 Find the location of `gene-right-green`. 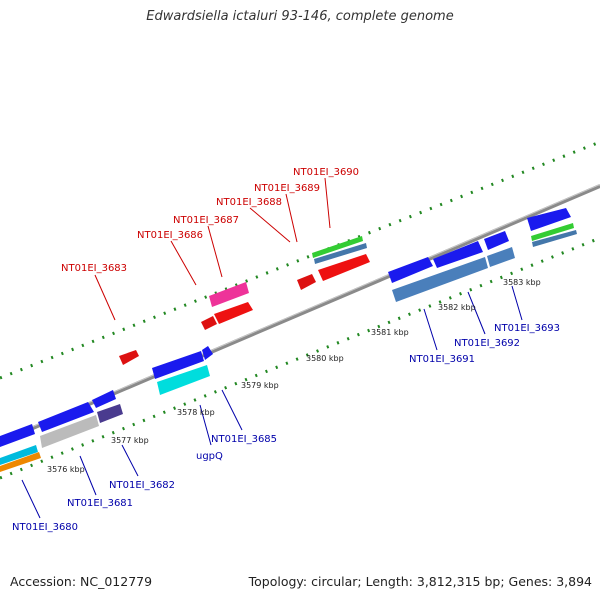

gene-right-green is located at coordinates (552, 232).